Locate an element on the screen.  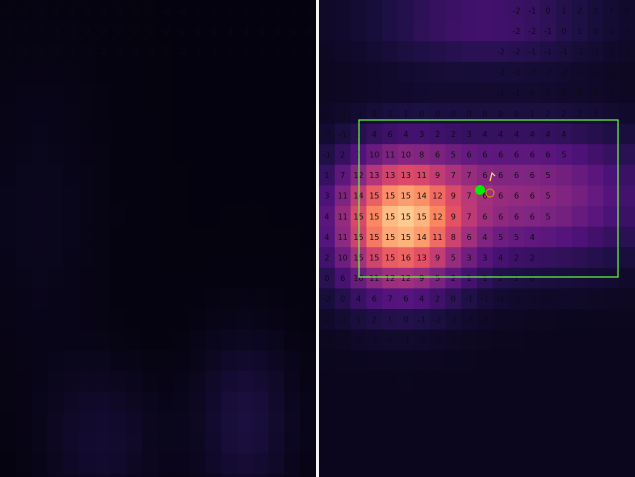
selection-box is located at coordinates (488, 198).